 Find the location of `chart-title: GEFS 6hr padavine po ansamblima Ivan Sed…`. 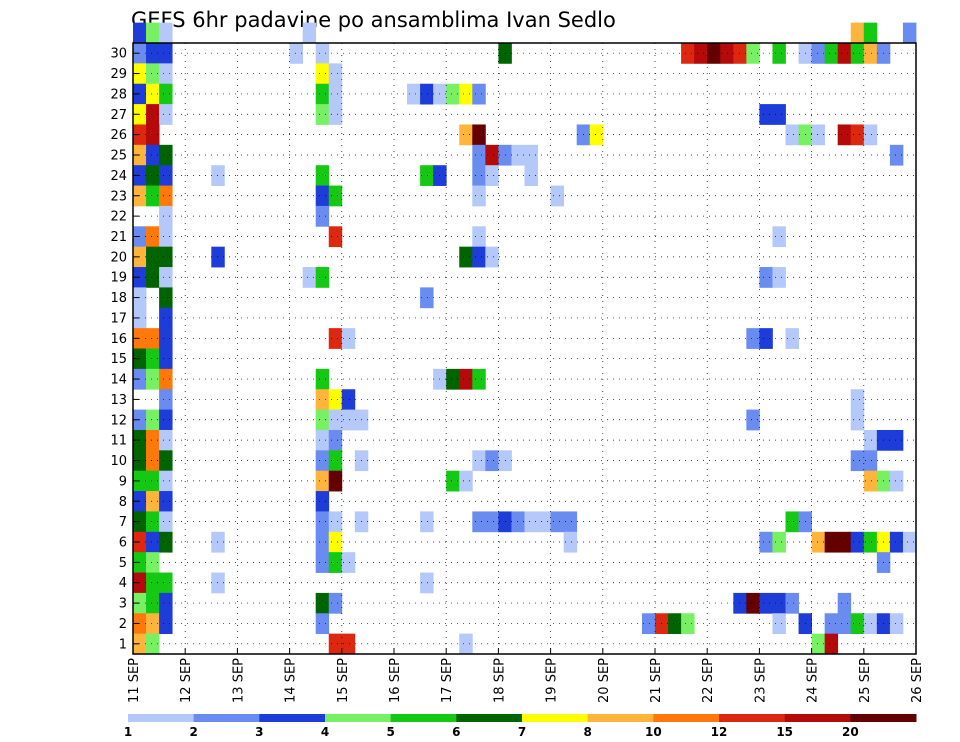

chart-title: GEFS 6hr padavine po ansamblima Ivan Sed… is located at coordinates (373, 20).